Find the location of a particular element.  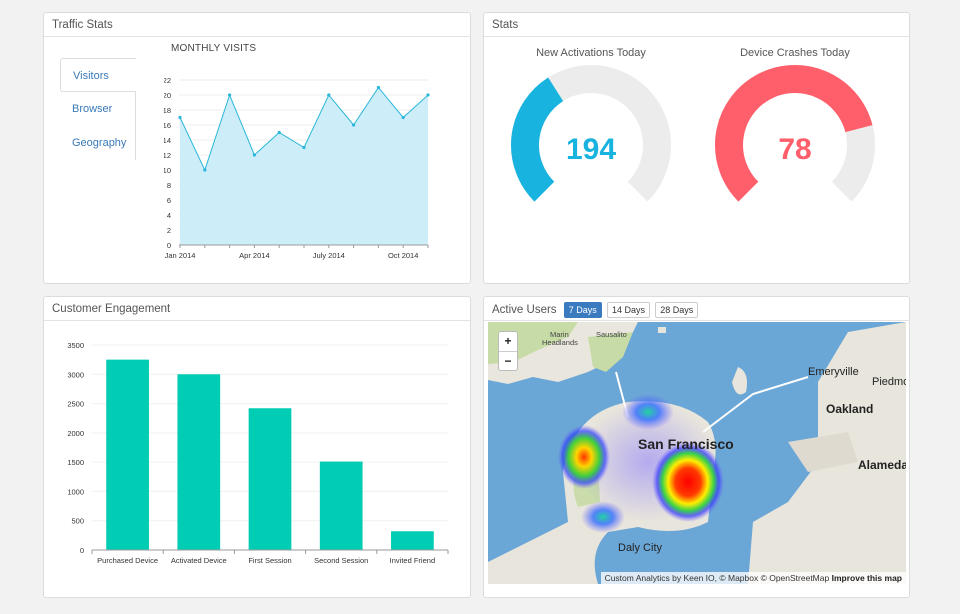

x-tick-label: Jan 2014 is located at coordinates (180, 255).